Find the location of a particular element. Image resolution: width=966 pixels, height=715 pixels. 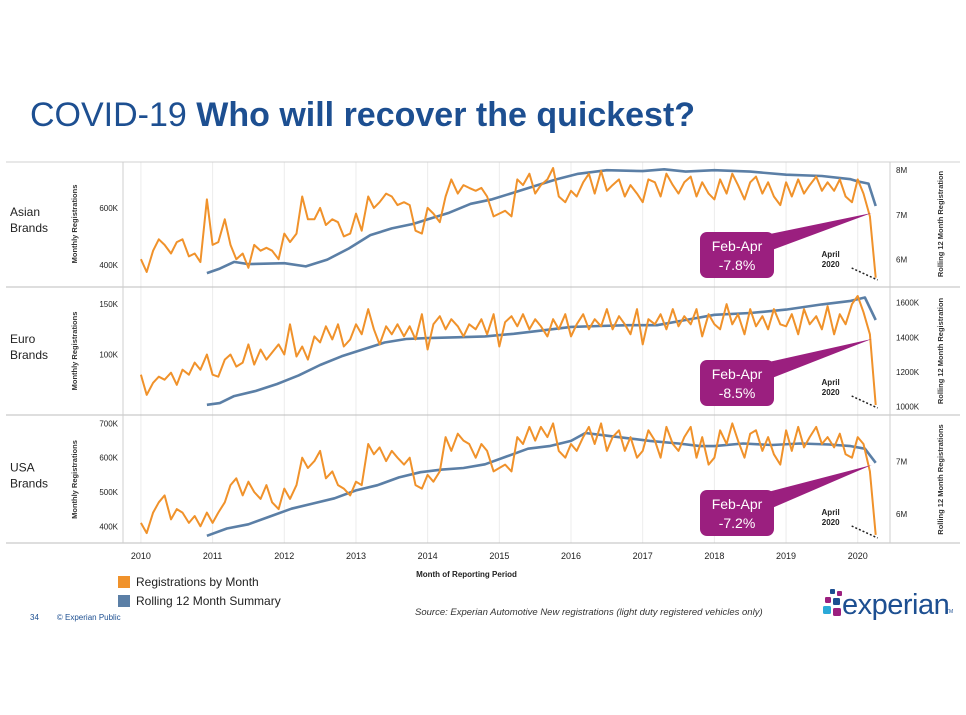

callout-pointer-usa is located at coordinates (816, 486).